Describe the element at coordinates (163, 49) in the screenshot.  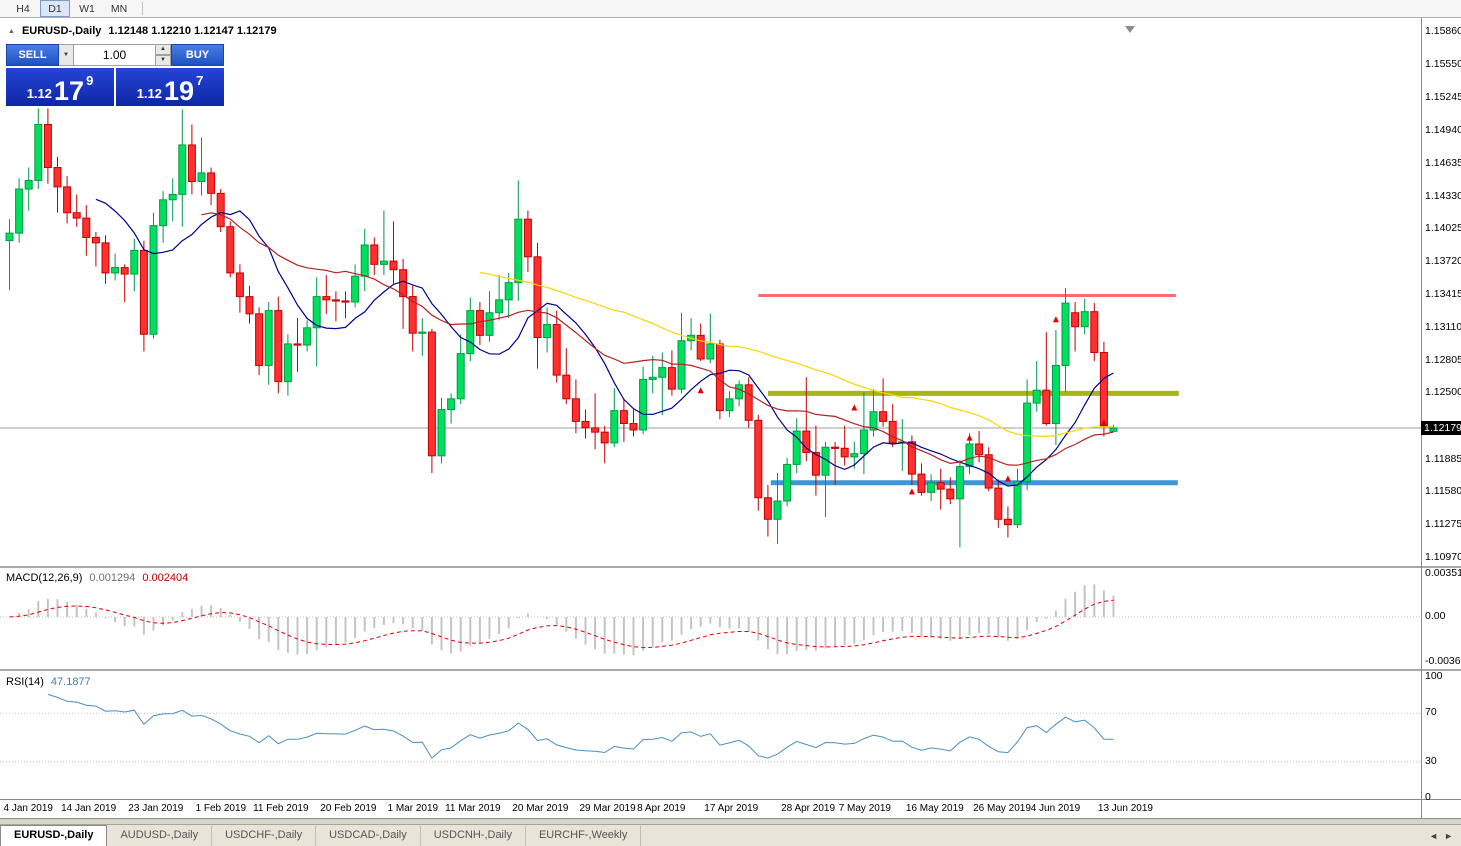
I see `volume-increase-icon: ▲` at that location.